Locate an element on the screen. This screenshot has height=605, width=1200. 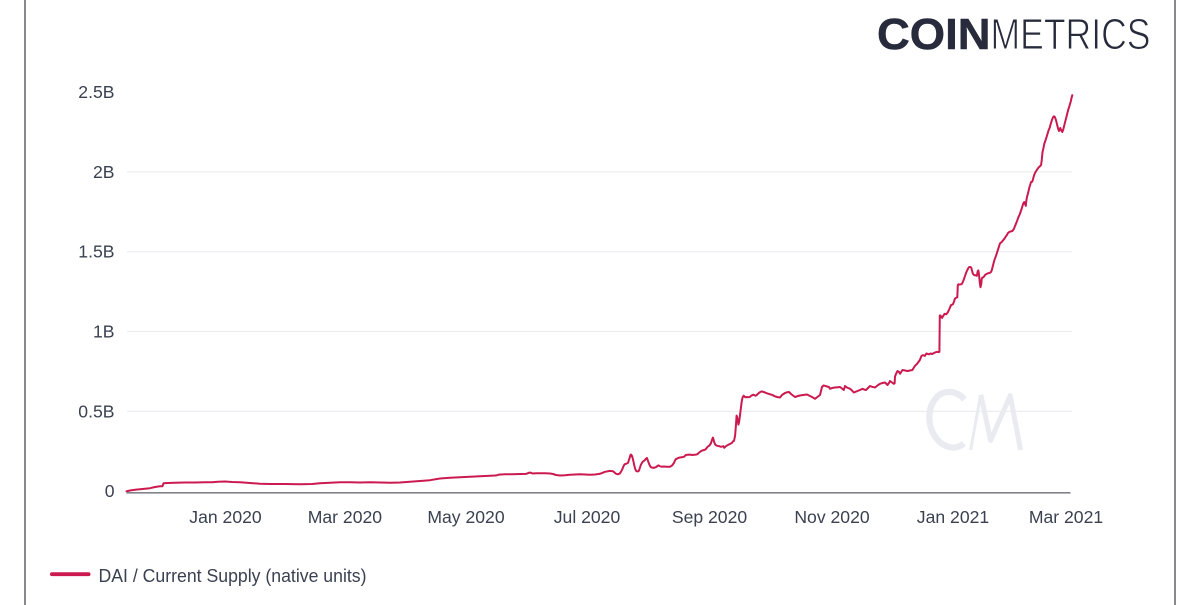
svg-text: Nov 2020 is located at coordinates (832, 517).